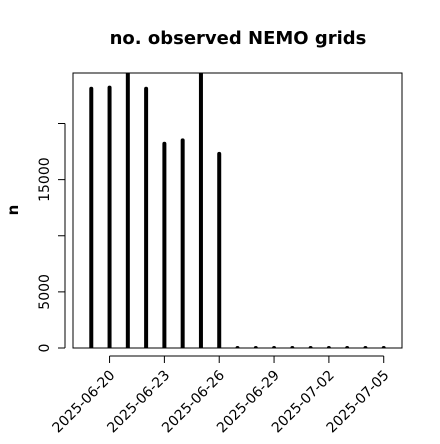 The image size is (440, 444). I want to click on y-tick-label-5000: 5000, so click(45, 292).